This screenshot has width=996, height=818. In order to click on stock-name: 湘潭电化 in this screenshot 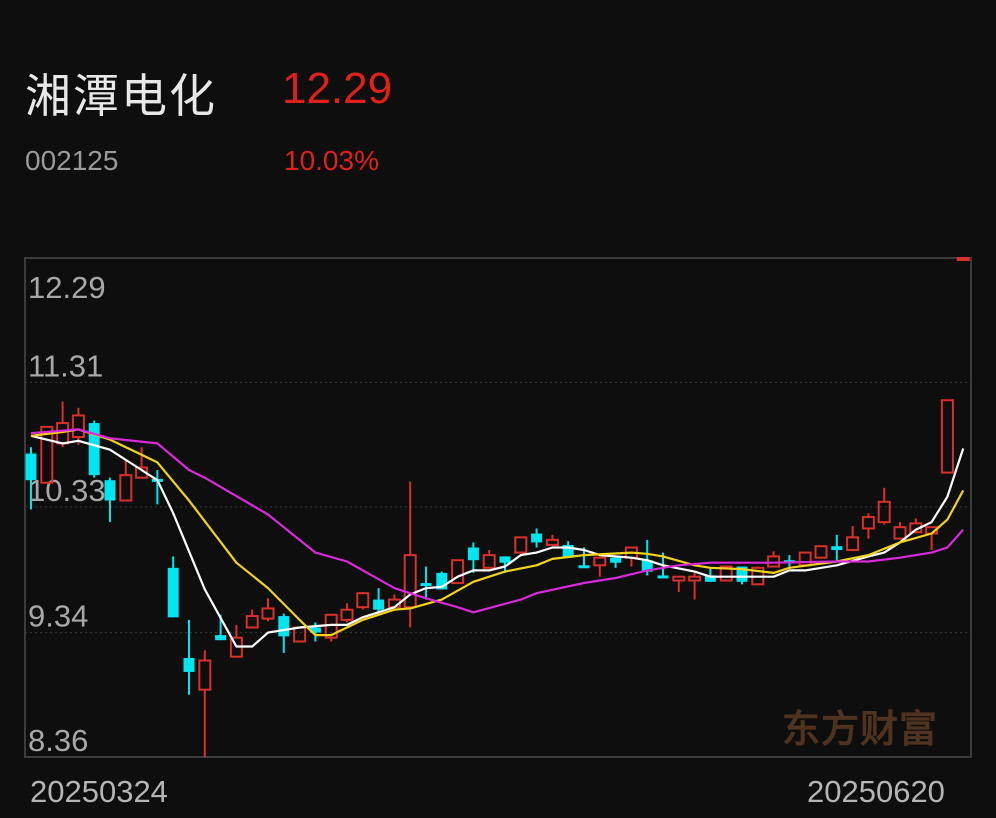, I will do `click(121, 96)`.